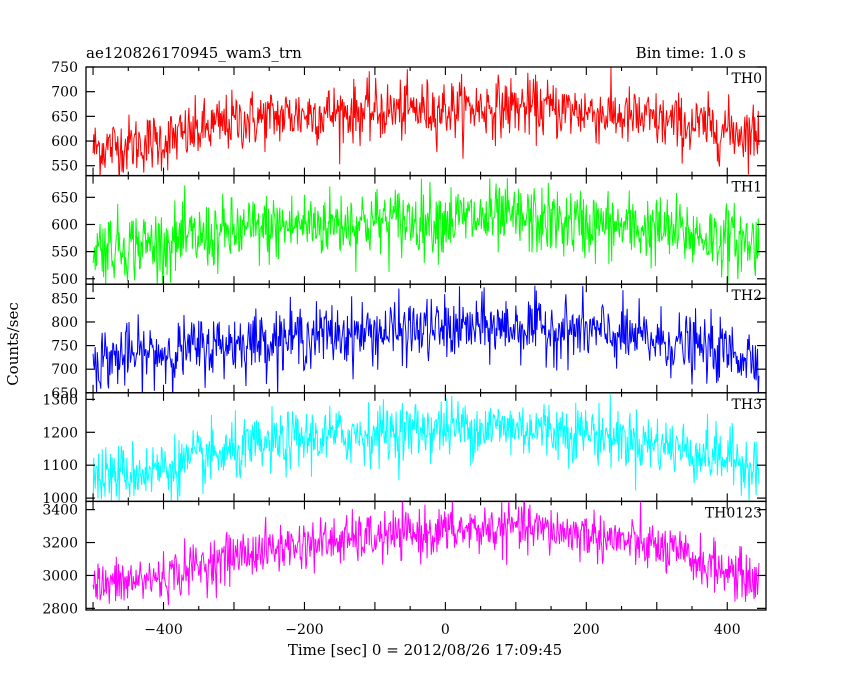 This screenshot has height=680, width=850. Describe the element at coordinates (426, 121) in the screenshot. I see `series-line-th0` at that location.